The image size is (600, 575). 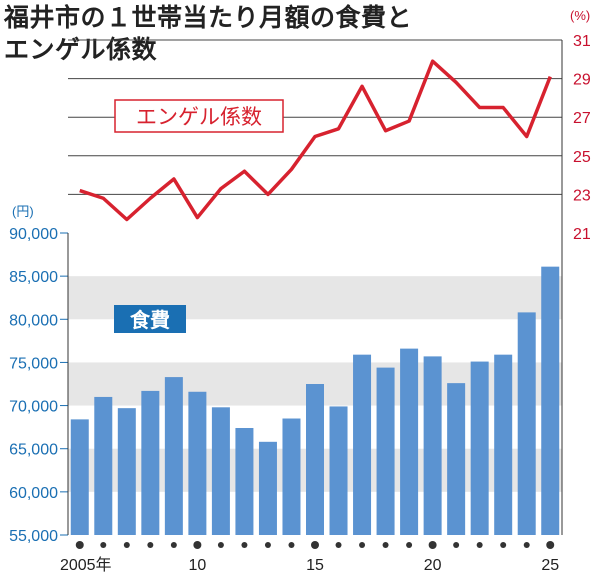 What do you see at coordinates (33, 277) in the screenshot?
I see `y-tick-label-left: 85,000` at bounding box center [33, 277].